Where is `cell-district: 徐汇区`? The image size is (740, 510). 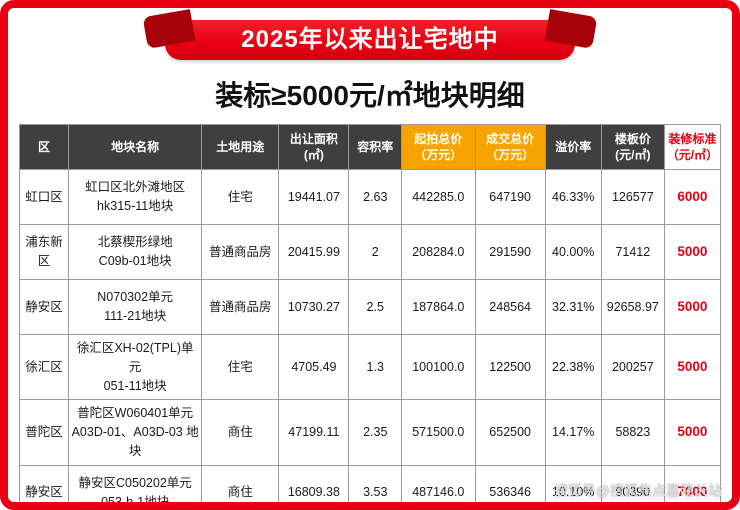
cell-district: 徐汇区 is located at coordinates (44, 367).